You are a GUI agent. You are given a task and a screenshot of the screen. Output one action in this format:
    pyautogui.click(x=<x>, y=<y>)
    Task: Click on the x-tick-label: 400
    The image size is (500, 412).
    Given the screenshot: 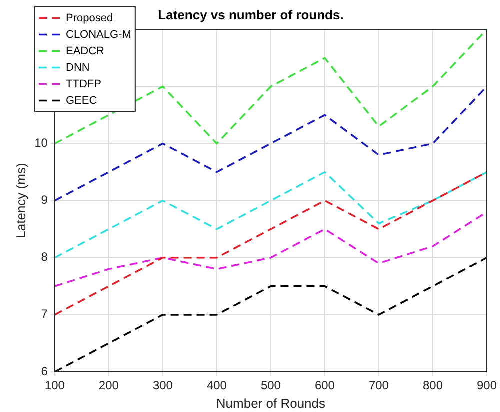 What is the action you would take?
    pyautogui.click(x=217, y=385)
    